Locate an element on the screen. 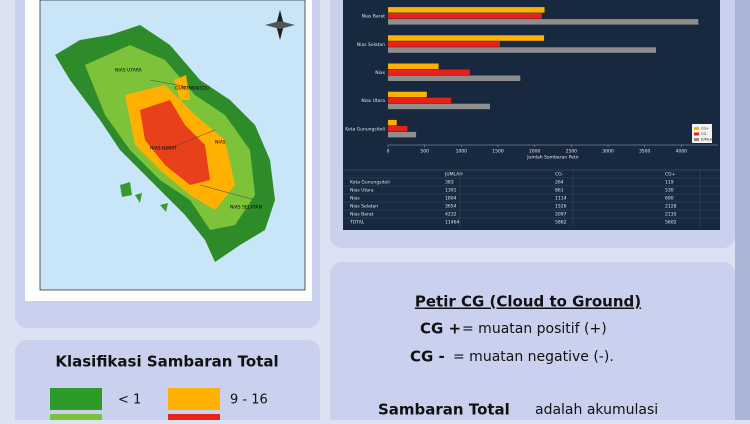 This screenshot has width=750, height=424. legend-label: CG- is located at coordinates (704, 134).